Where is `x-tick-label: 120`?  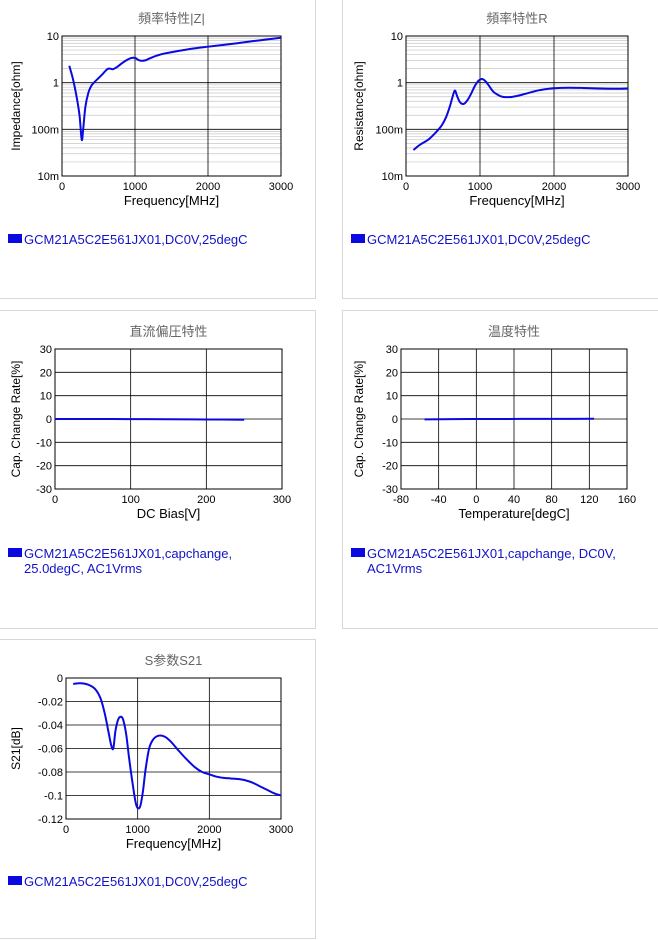
x-tick-label: 120 is located at coordinates (589, 500).